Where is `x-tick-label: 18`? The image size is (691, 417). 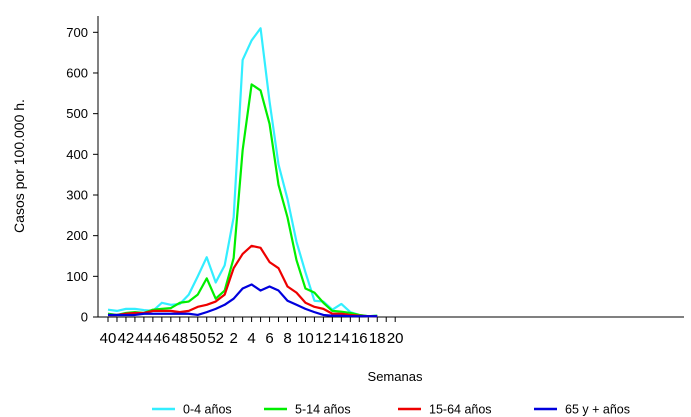
x-tick-label: 18 is located at coordinates (377, 338).